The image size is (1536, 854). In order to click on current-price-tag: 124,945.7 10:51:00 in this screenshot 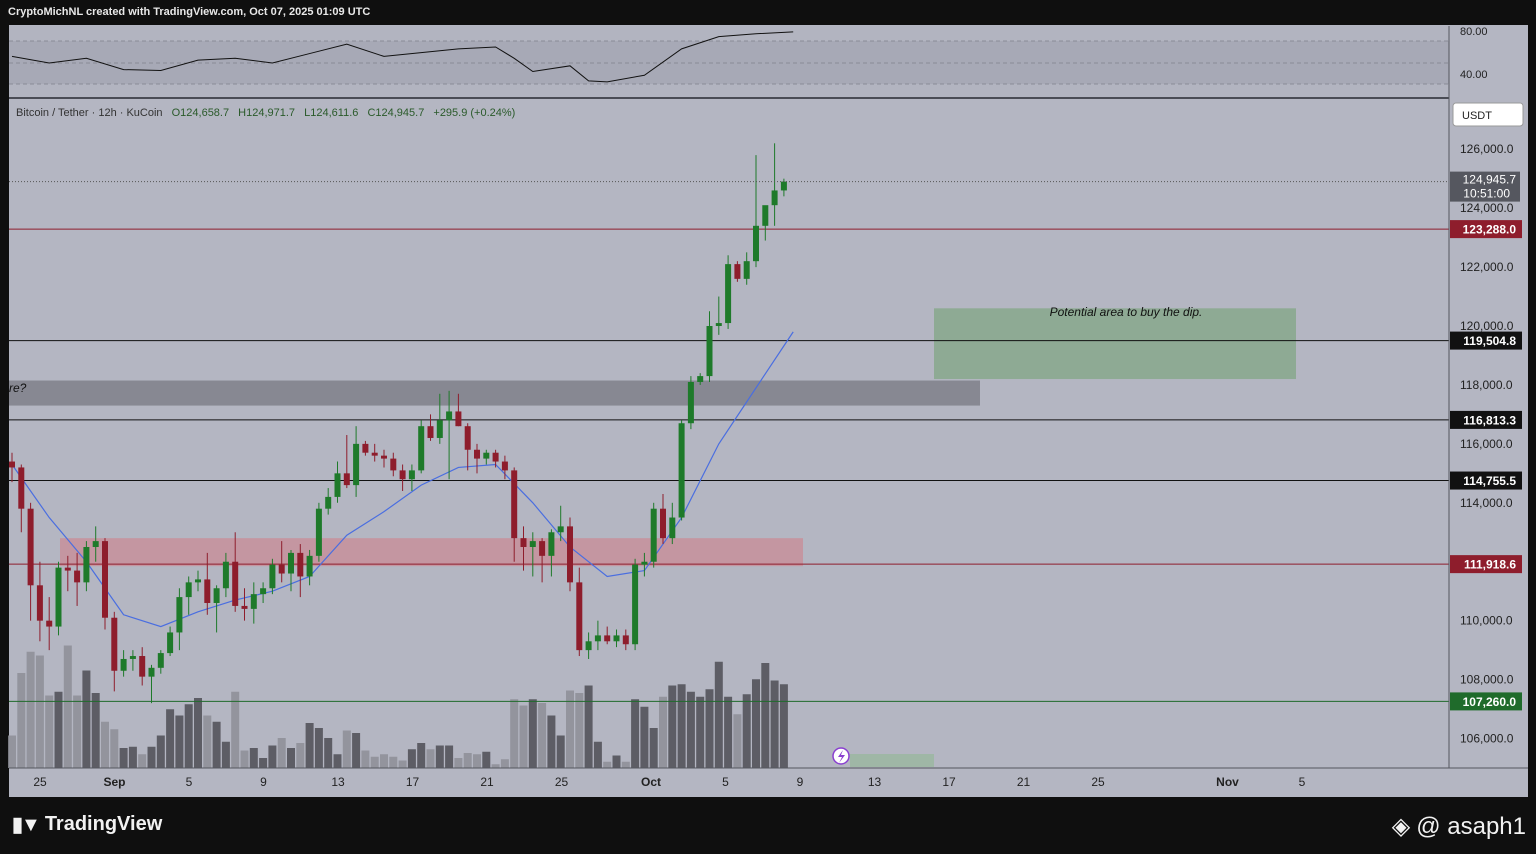, I will do `click(1485, 186)`.